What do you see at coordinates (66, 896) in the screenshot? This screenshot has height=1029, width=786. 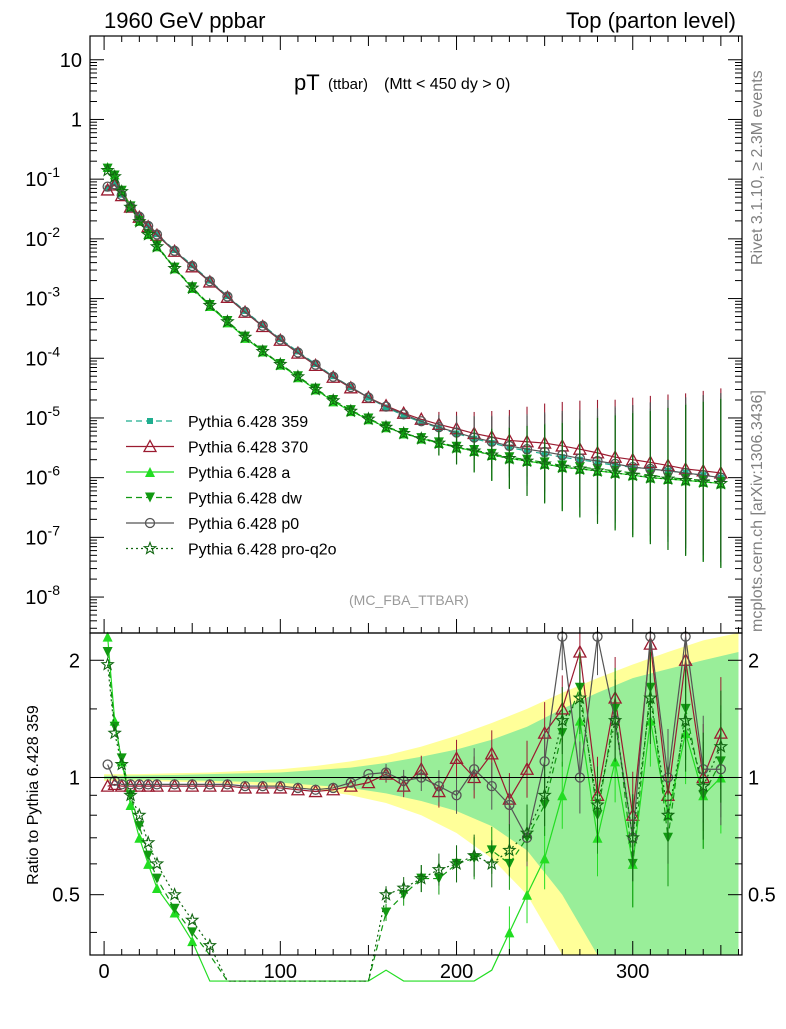 I see `ratio-y-tick-label: 0.5` at bounding box center [66, 896].